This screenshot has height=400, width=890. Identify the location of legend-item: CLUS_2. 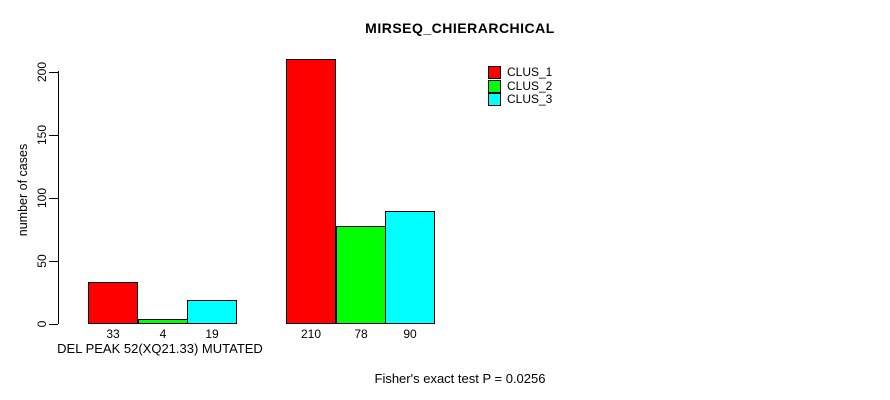
(520, 85).